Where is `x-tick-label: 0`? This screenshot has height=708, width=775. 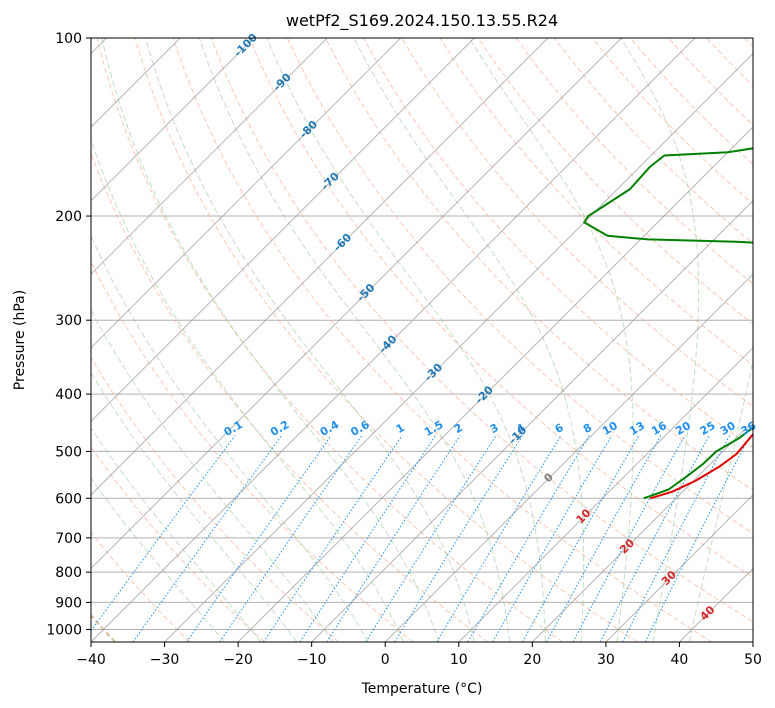 x-tick-label: 0 is located at coordinates (385, 660).